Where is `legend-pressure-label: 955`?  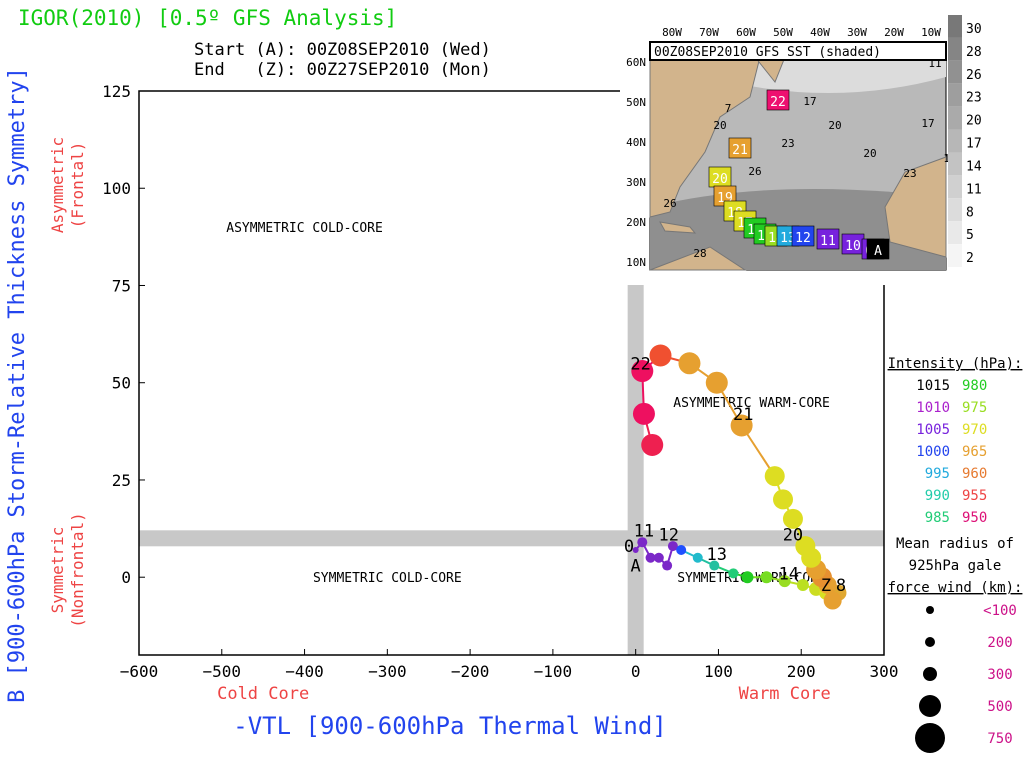 legend-pressure-label: 955 is located at coordinates (974, 496).